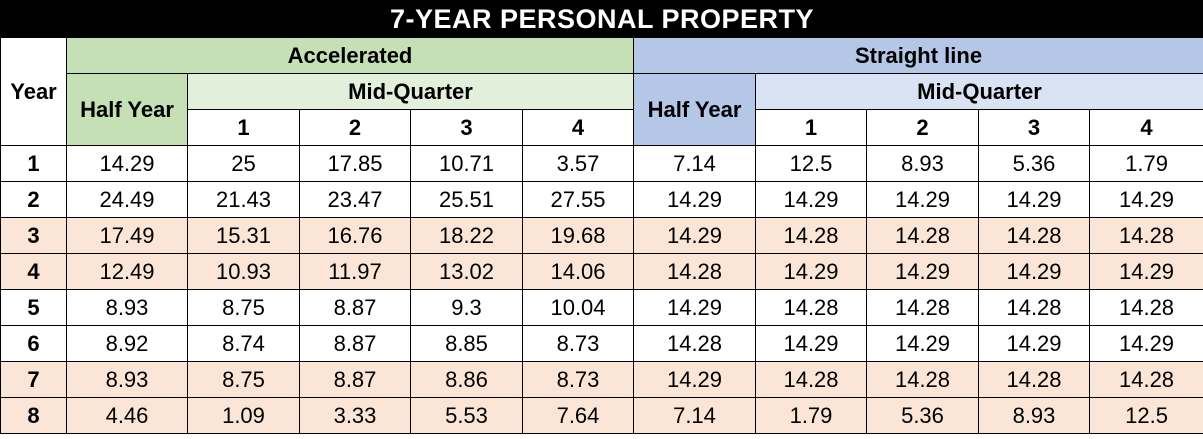 The image size is (1203, 439). What do you see at coordinates (243, 415) in the screenshot?
I see `value-cell: 1.09` at bounding box center [243, 415].